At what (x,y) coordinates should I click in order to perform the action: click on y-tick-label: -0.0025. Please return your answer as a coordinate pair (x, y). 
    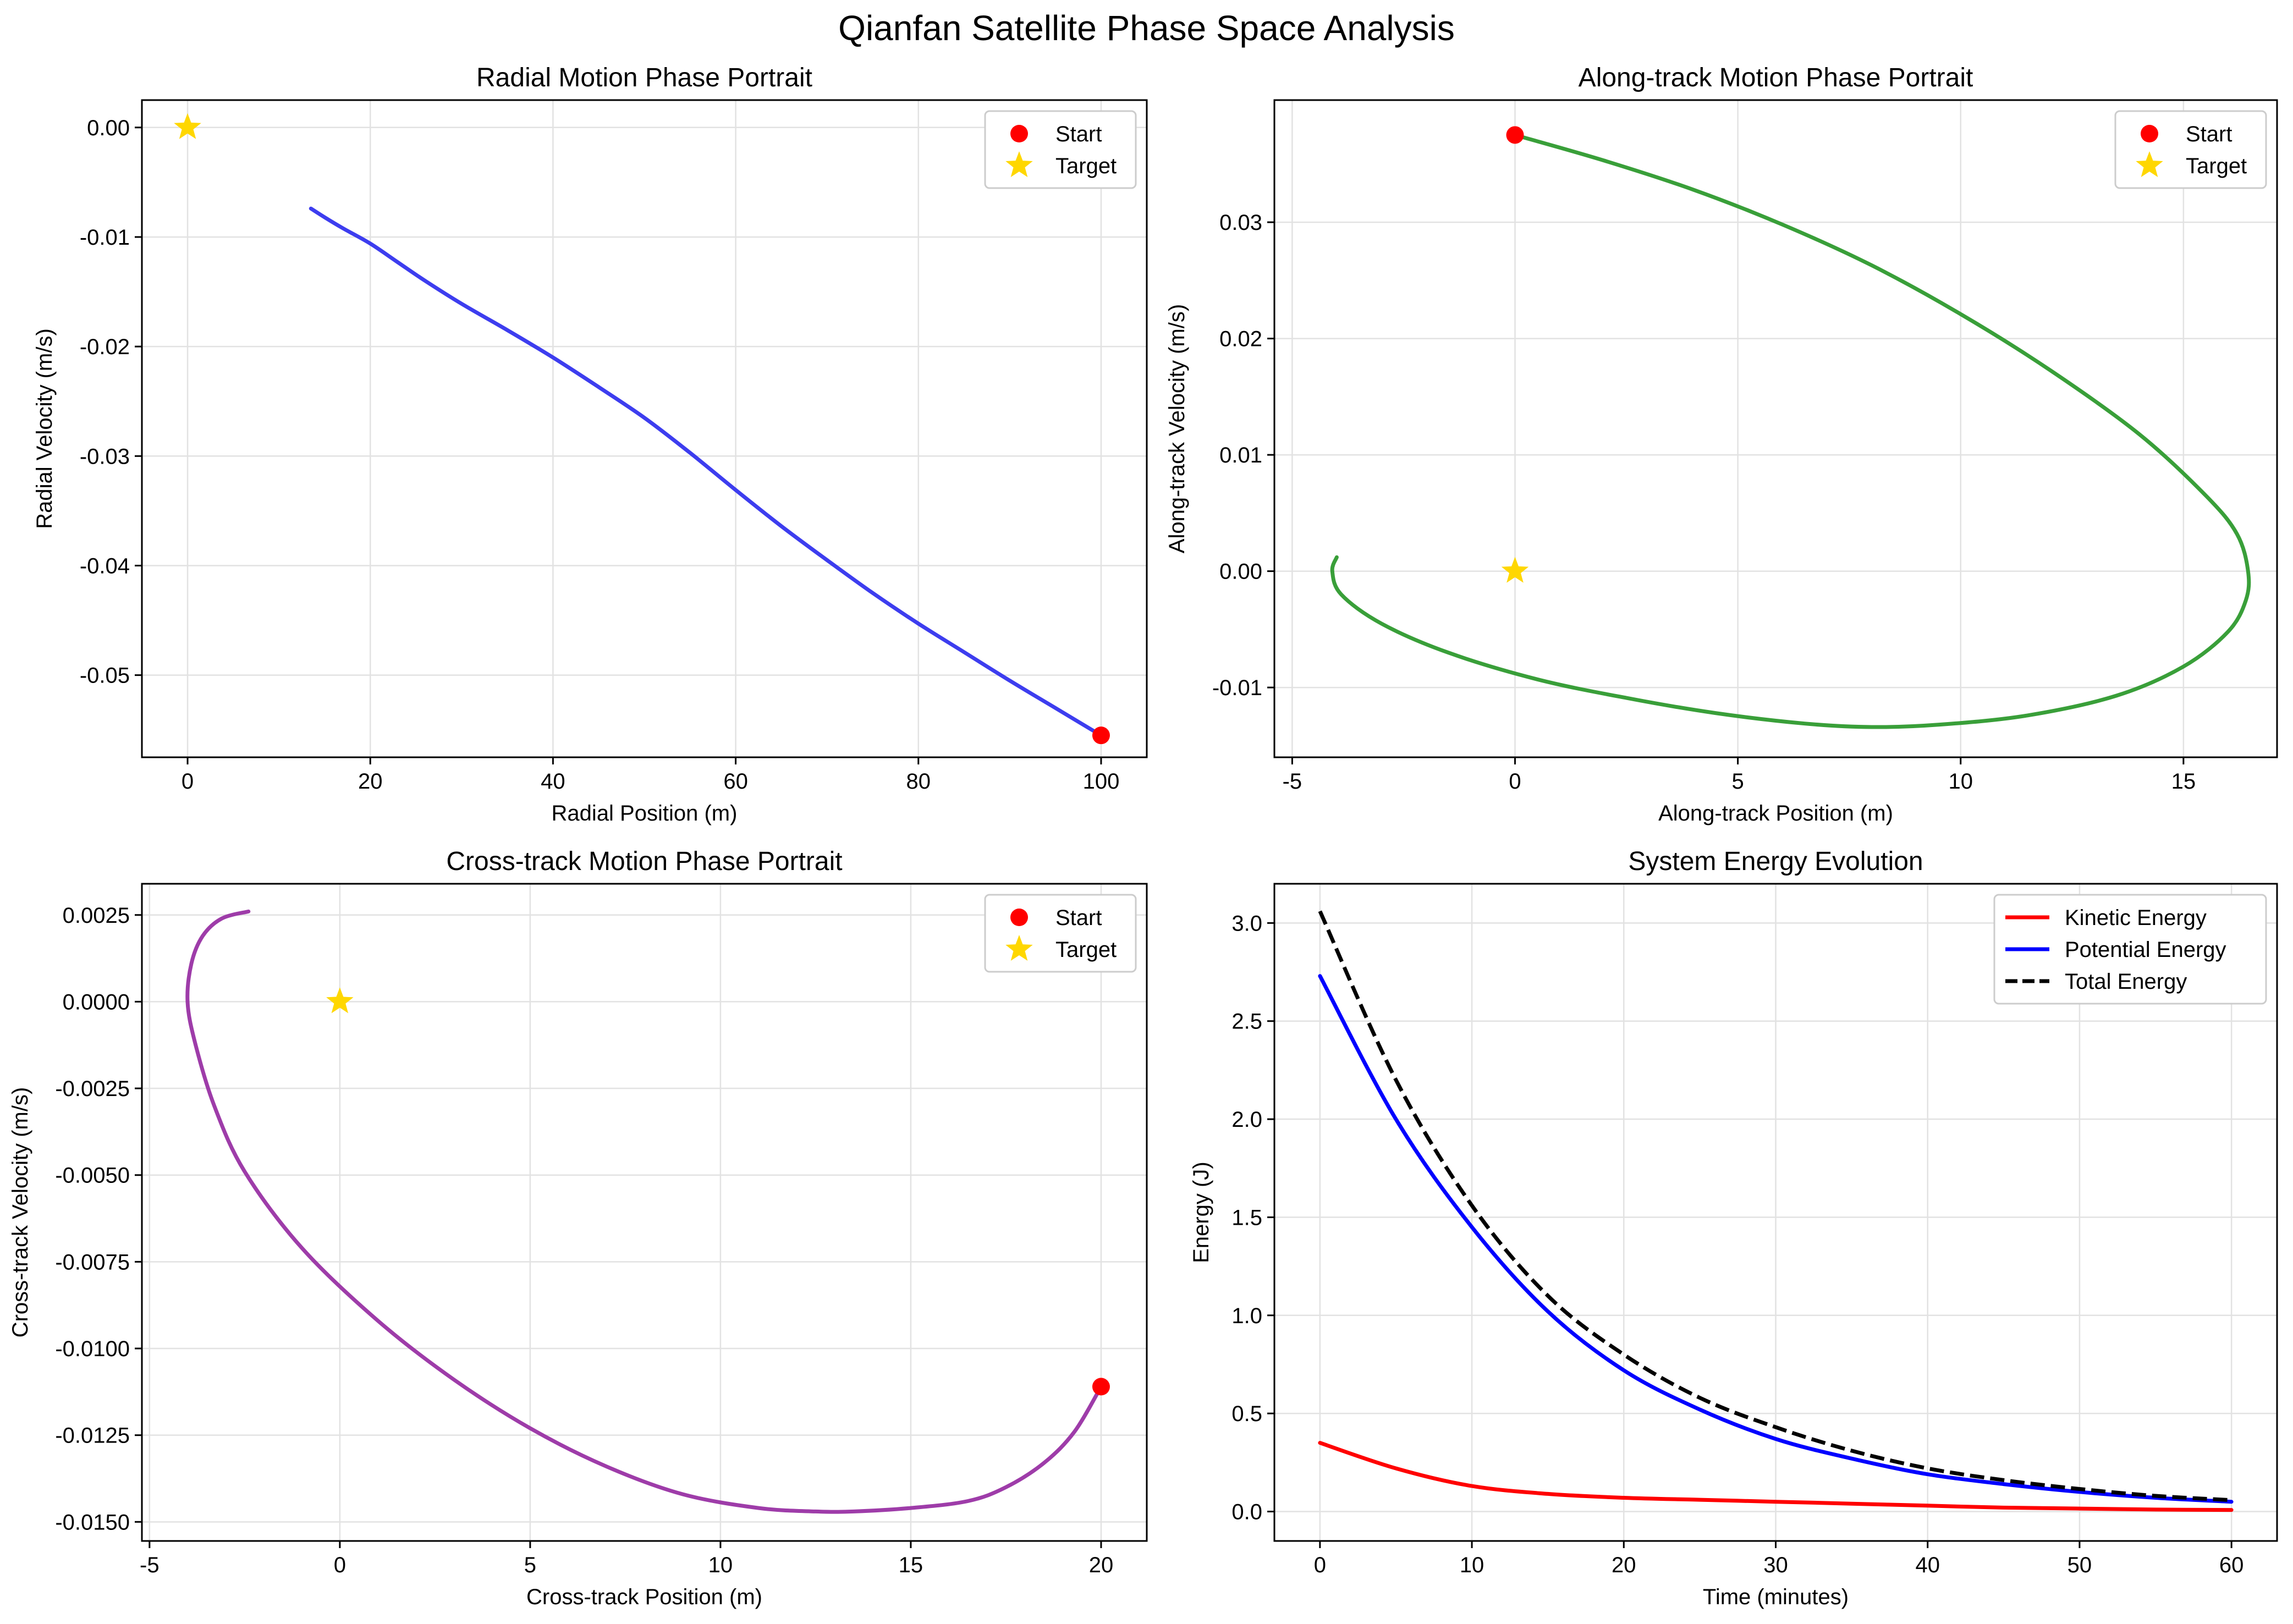
    Looking at the image, I should click on (92, 1089).